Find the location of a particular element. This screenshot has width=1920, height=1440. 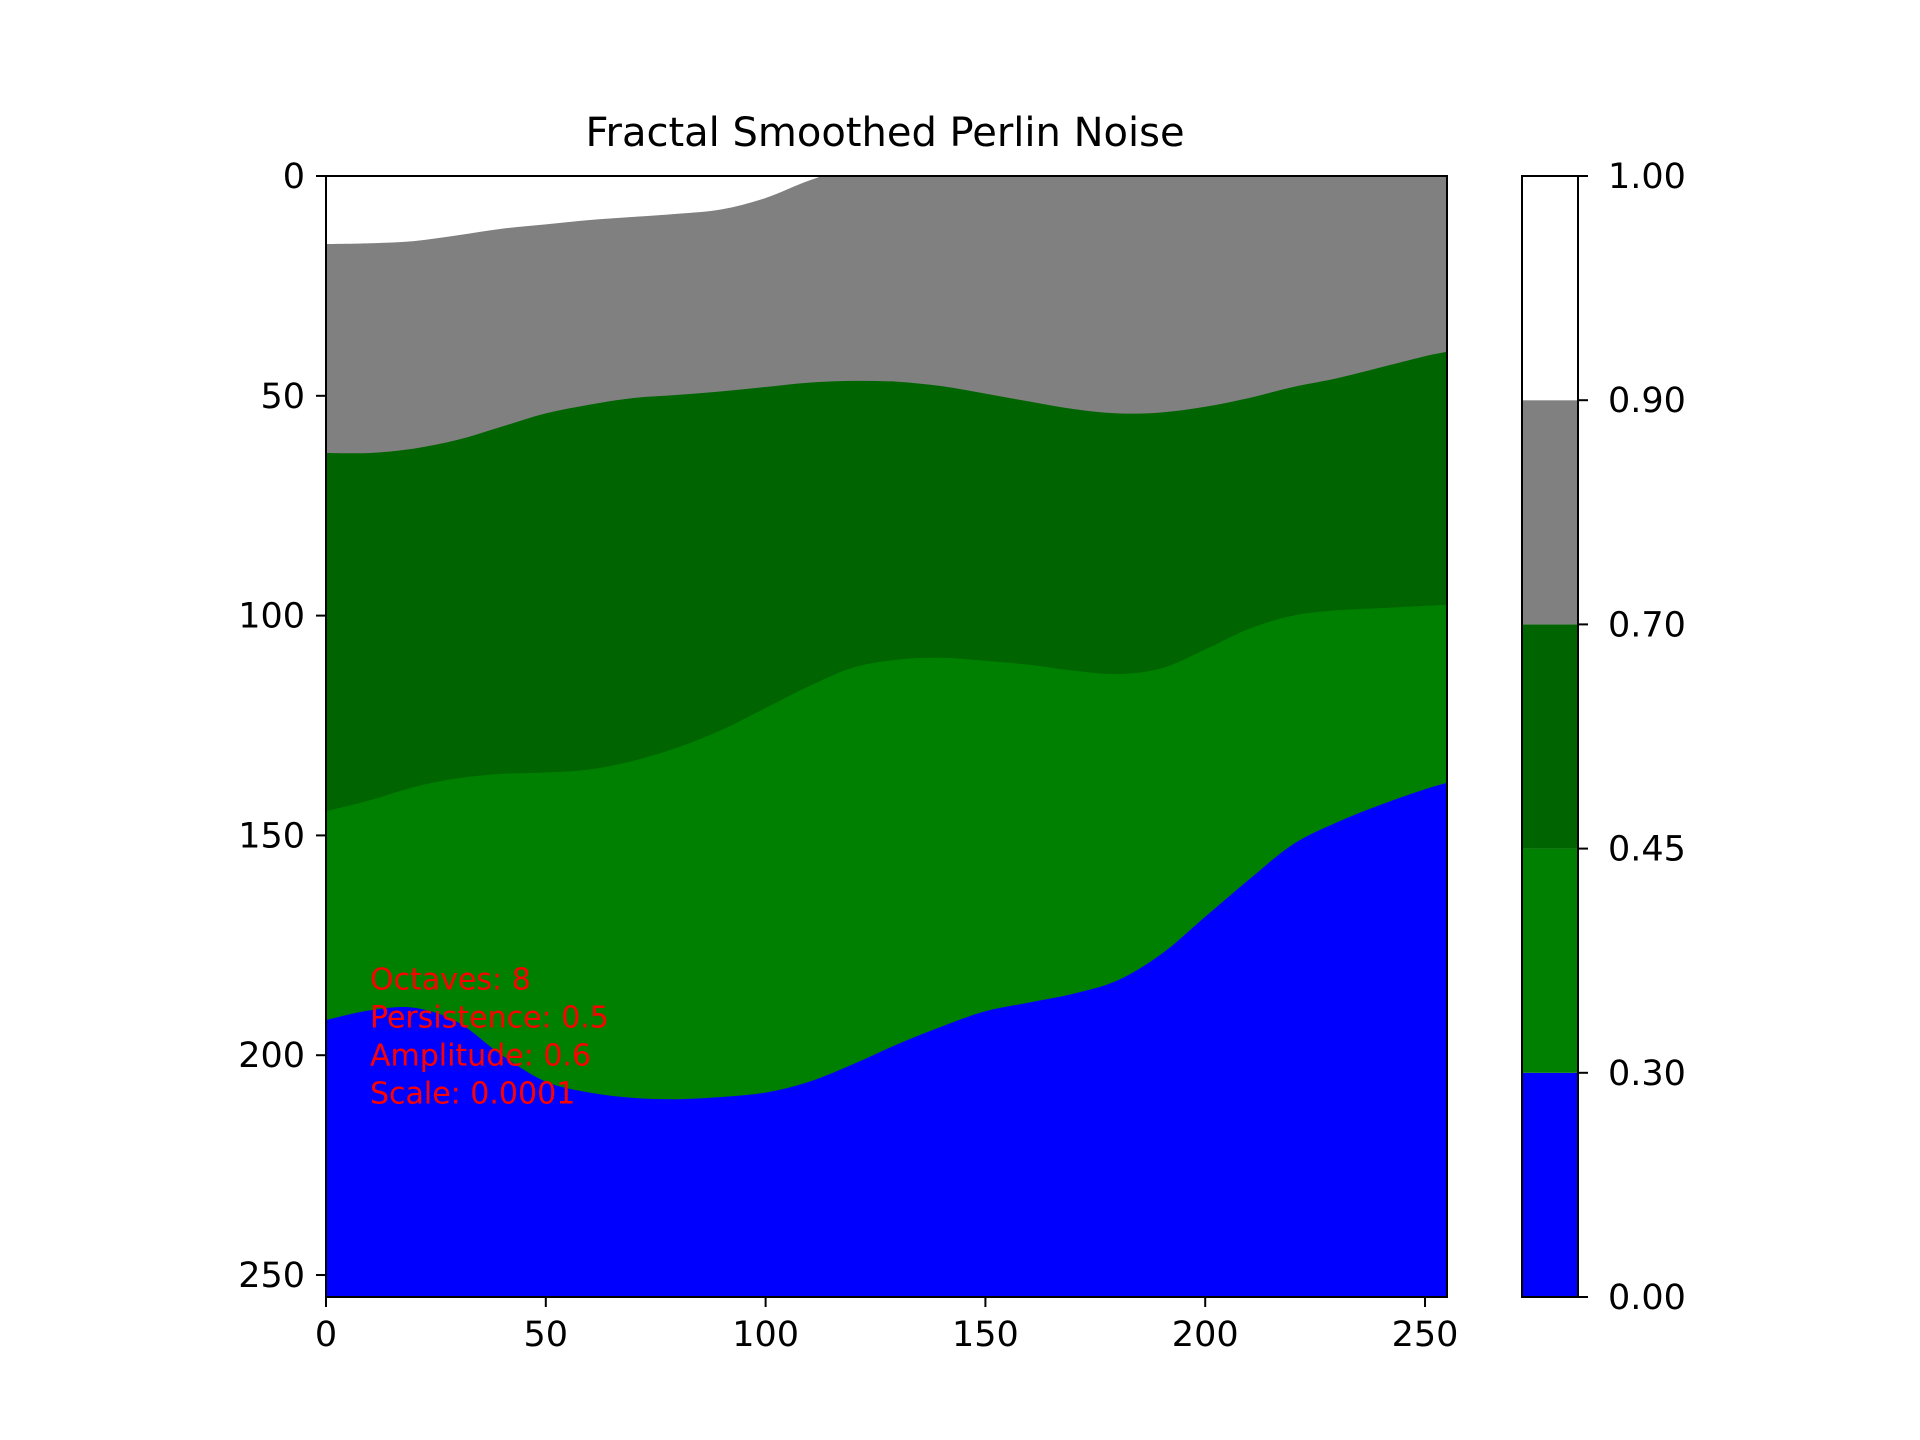

colorbar-frame is located at coordinates (1550, 736).